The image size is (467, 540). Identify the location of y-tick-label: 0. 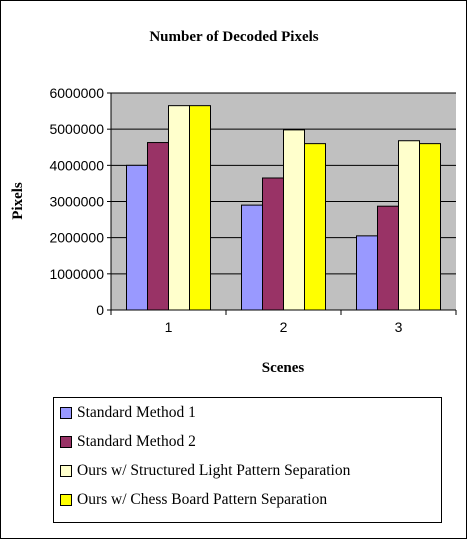
(100, 310).